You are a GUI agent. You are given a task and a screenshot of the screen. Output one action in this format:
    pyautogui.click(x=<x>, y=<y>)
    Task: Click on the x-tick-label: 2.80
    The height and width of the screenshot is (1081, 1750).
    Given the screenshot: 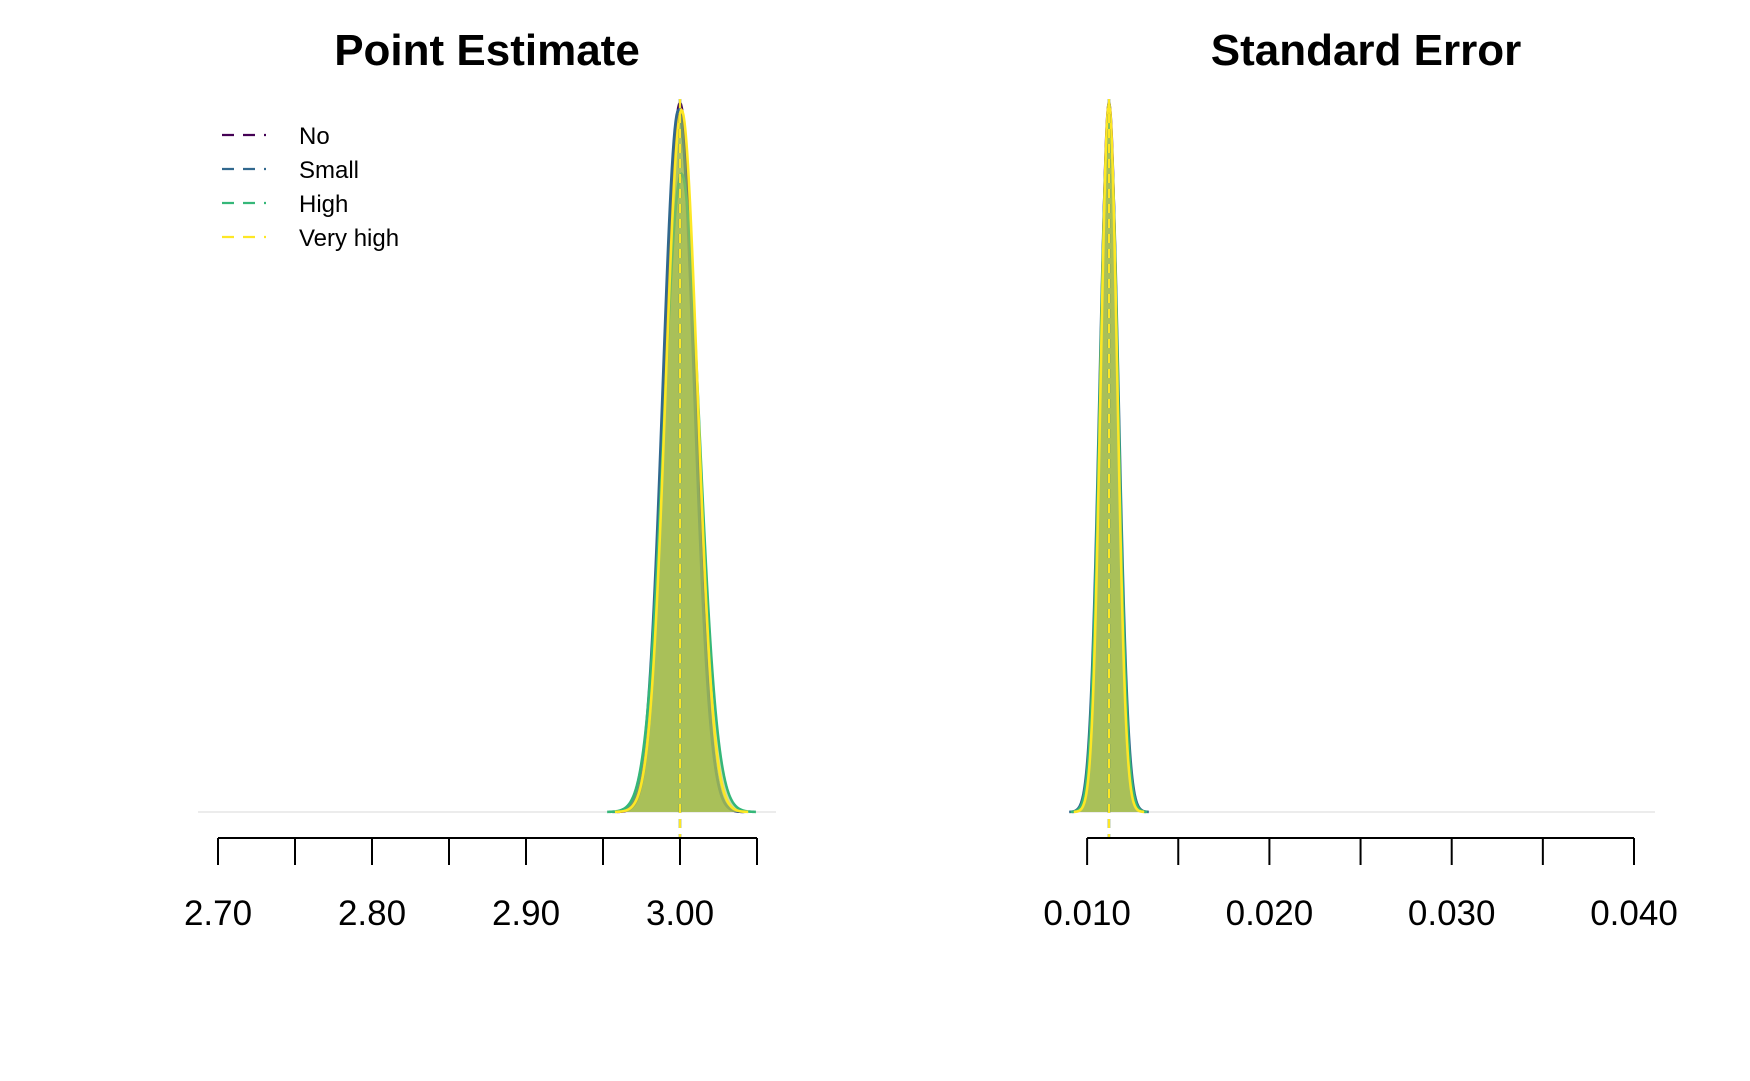 What is the action you would take?
    pyautogui.click(x=372, y=913)
    